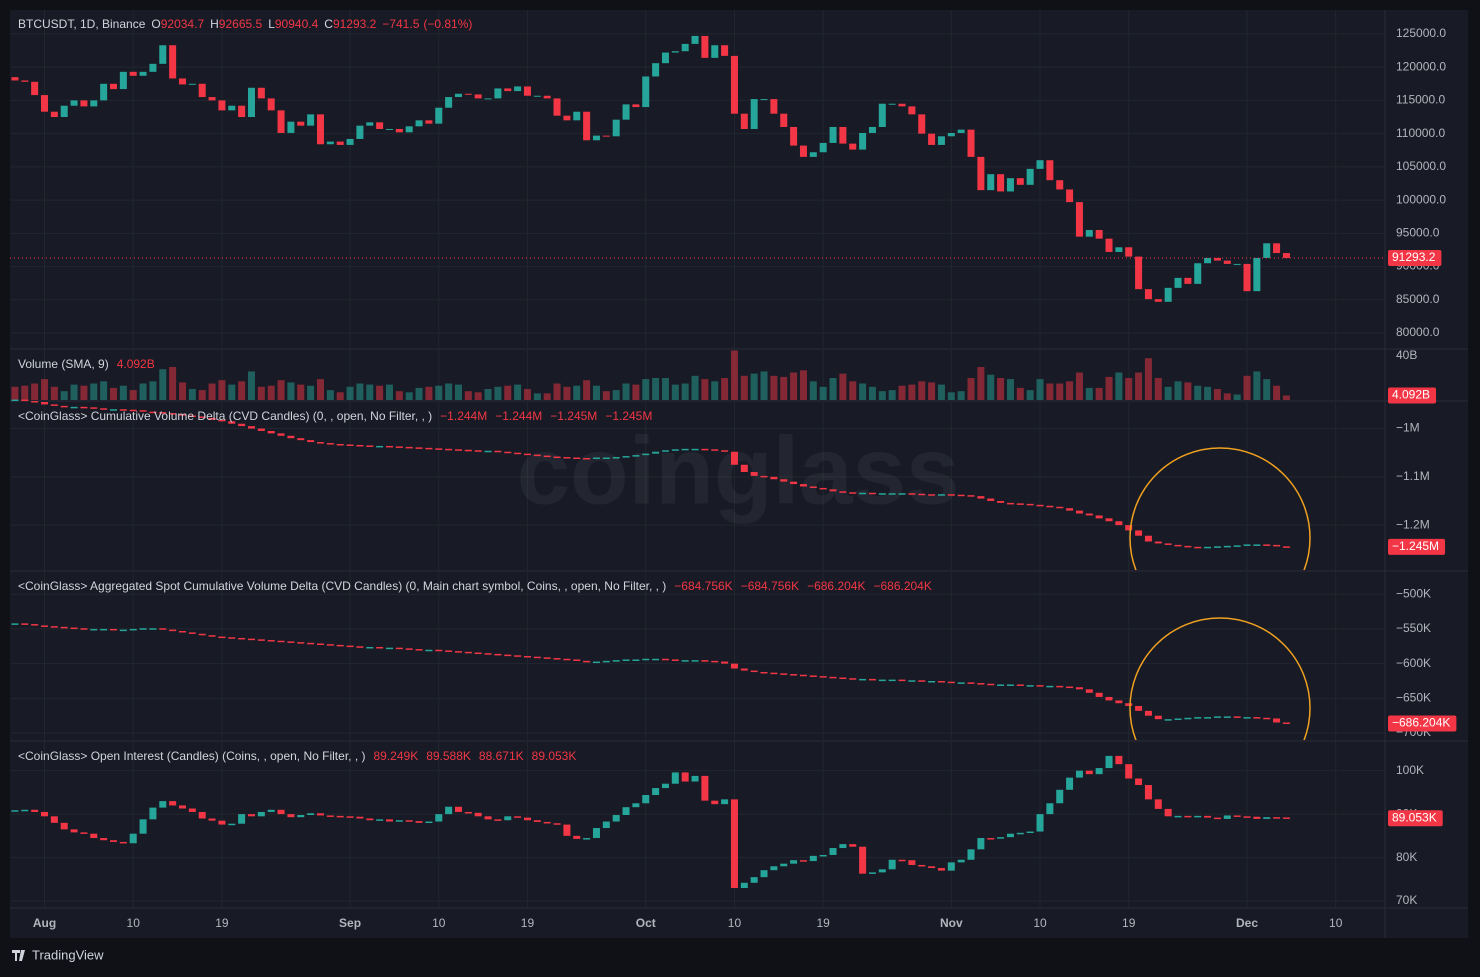  Describe the element at coordinates (1420, 133) in the screenshot. I see `y-tick-label: 110000.0` at that location.